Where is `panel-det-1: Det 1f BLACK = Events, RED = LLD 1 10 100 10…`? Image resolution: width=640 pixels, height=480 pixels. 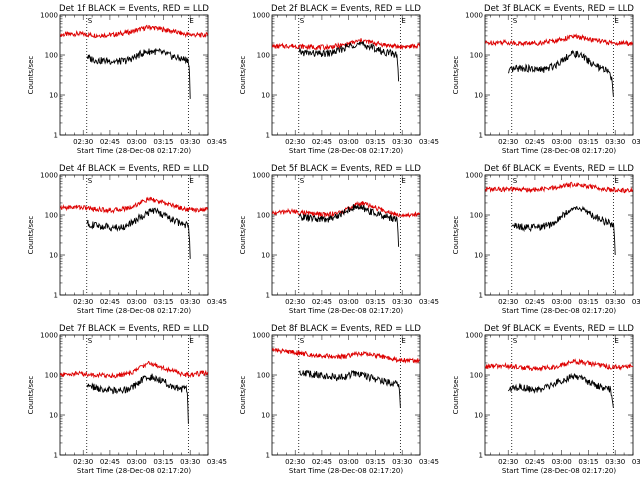
panel-det-1: Det 1f BLACK = Events, RED = LLD 1 10 100 10… is located at coordinates (127, 79).